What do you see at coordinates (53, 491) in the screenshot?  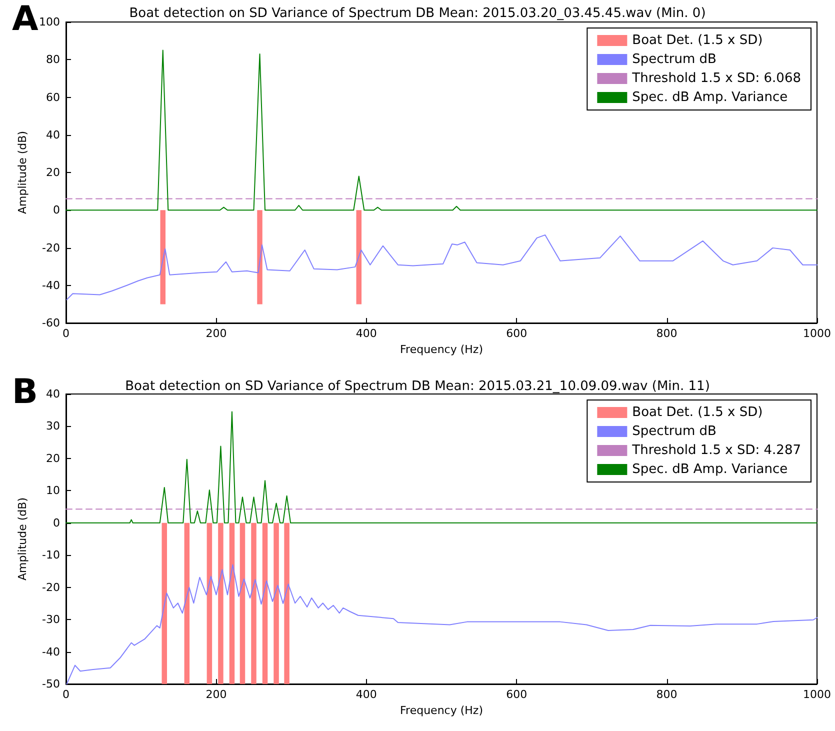 I see `y-tick-label: 10` at bounding box center [53, 491].